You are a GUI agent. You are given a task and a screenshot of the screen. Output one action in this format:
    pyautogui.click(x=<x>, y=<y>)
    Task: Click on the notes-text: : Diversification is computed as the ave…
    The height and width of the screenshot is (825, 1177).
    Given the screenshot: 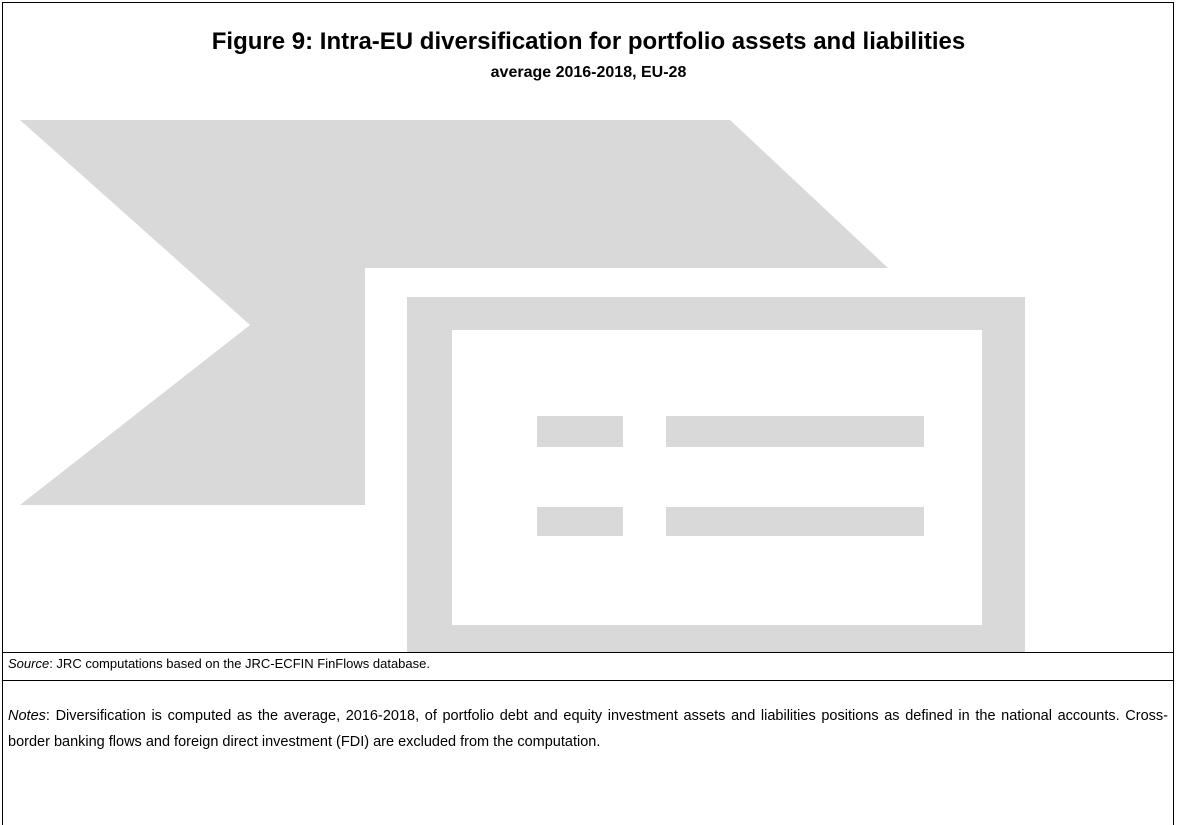 What is the action you would take?
    pyautogui.click(x=588, y=729)
    